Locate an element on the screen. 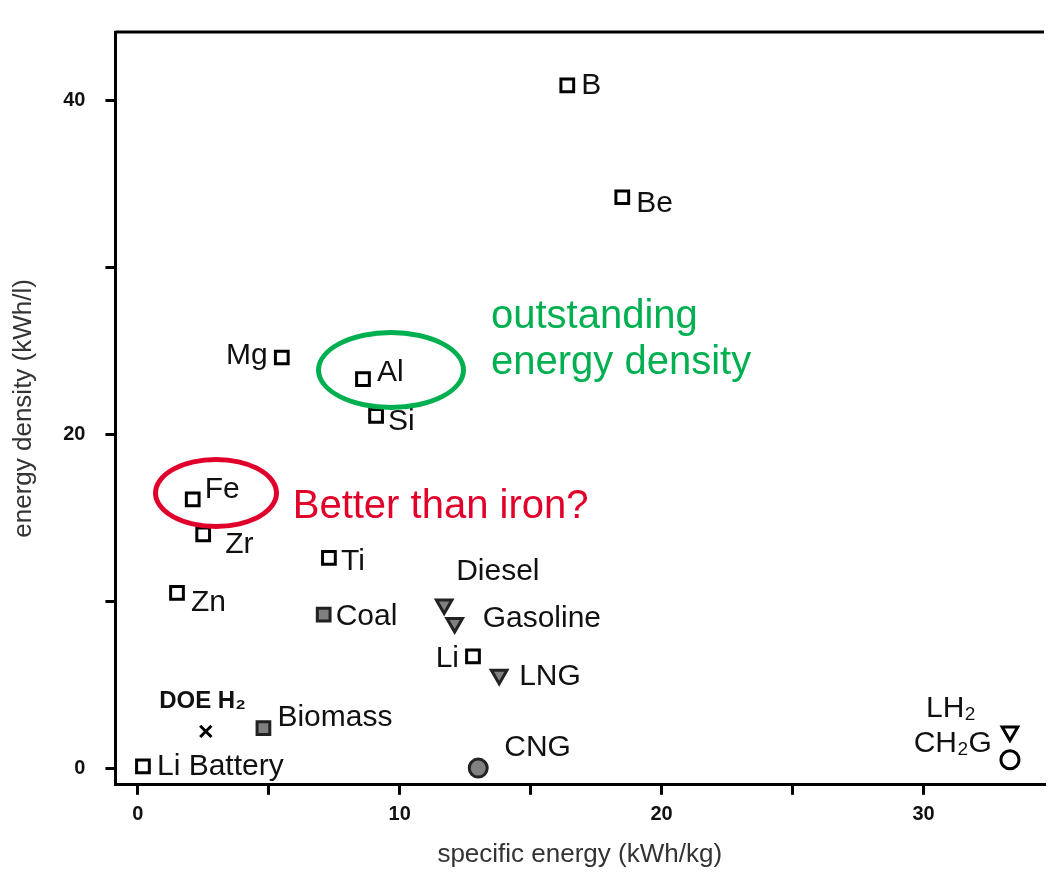 Image resolution: width=1056 pixels, height=878 pixels. series-label: Gasoline is located at coordinates (542, 617).